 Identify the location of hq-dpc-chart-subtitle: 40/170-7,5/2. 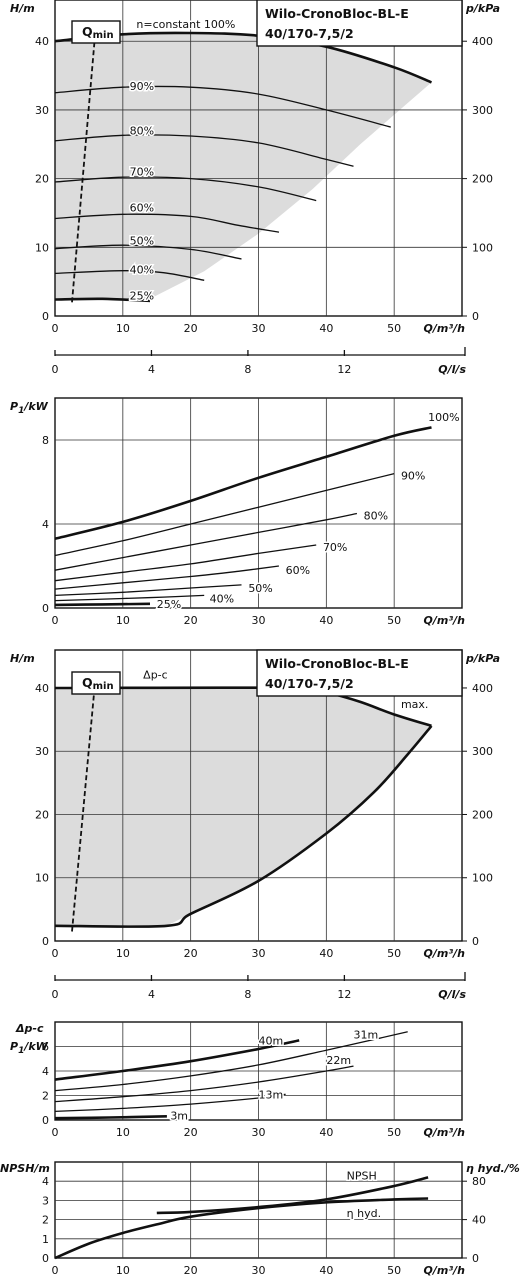
(309, 683).